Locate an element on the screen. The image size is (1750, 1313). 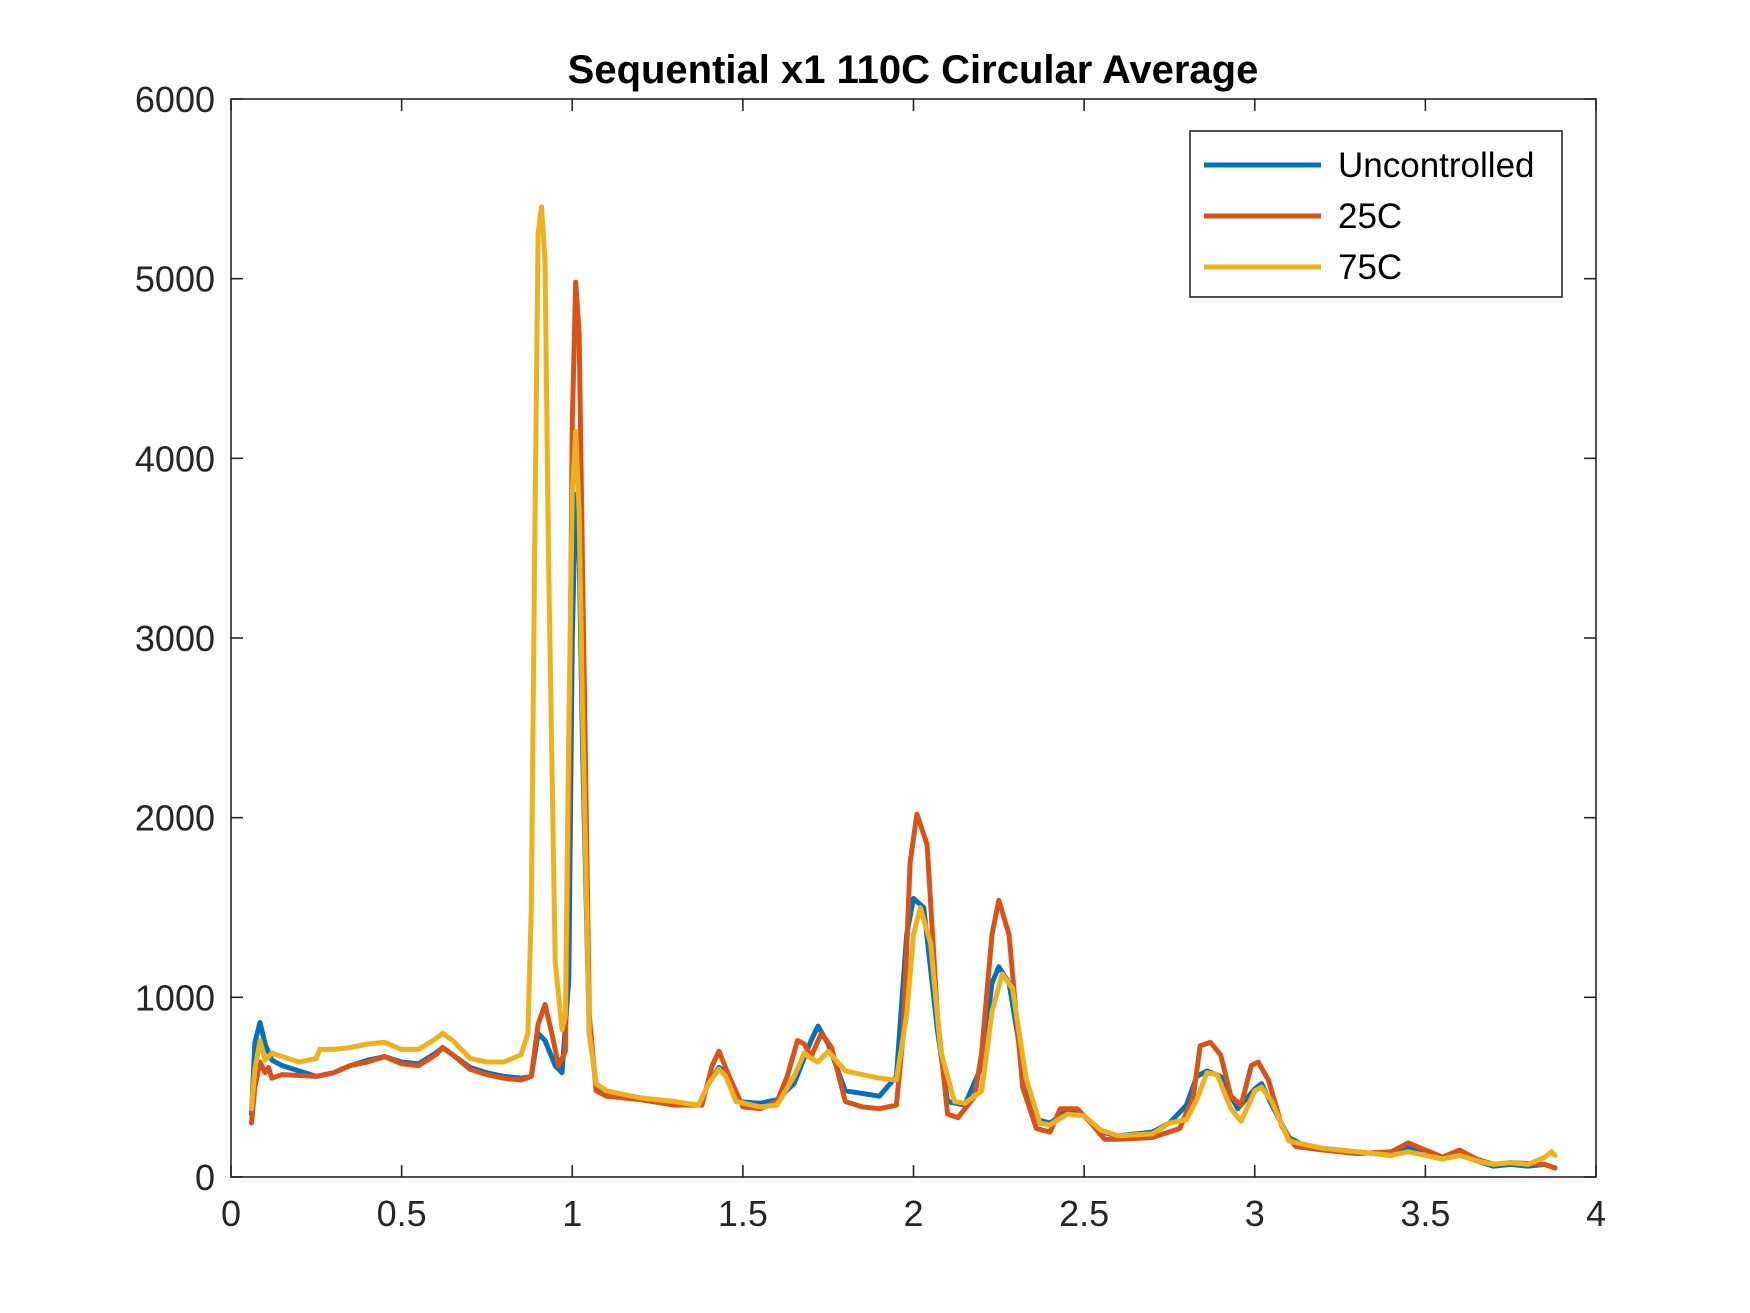
x-tick-label: 1 is located at coordinates (572, 1213).